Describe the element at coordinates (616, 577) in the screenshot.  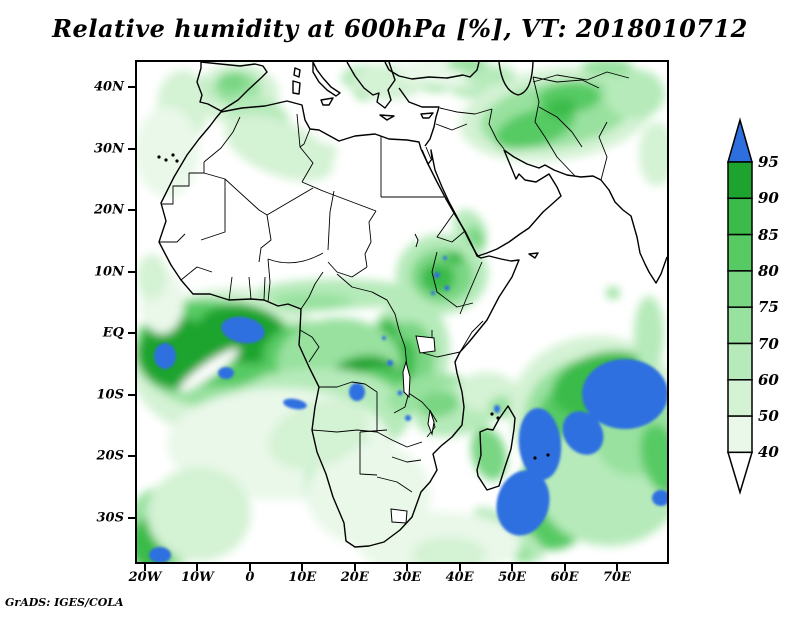
I see `x-axis-label: 70E` at that location.